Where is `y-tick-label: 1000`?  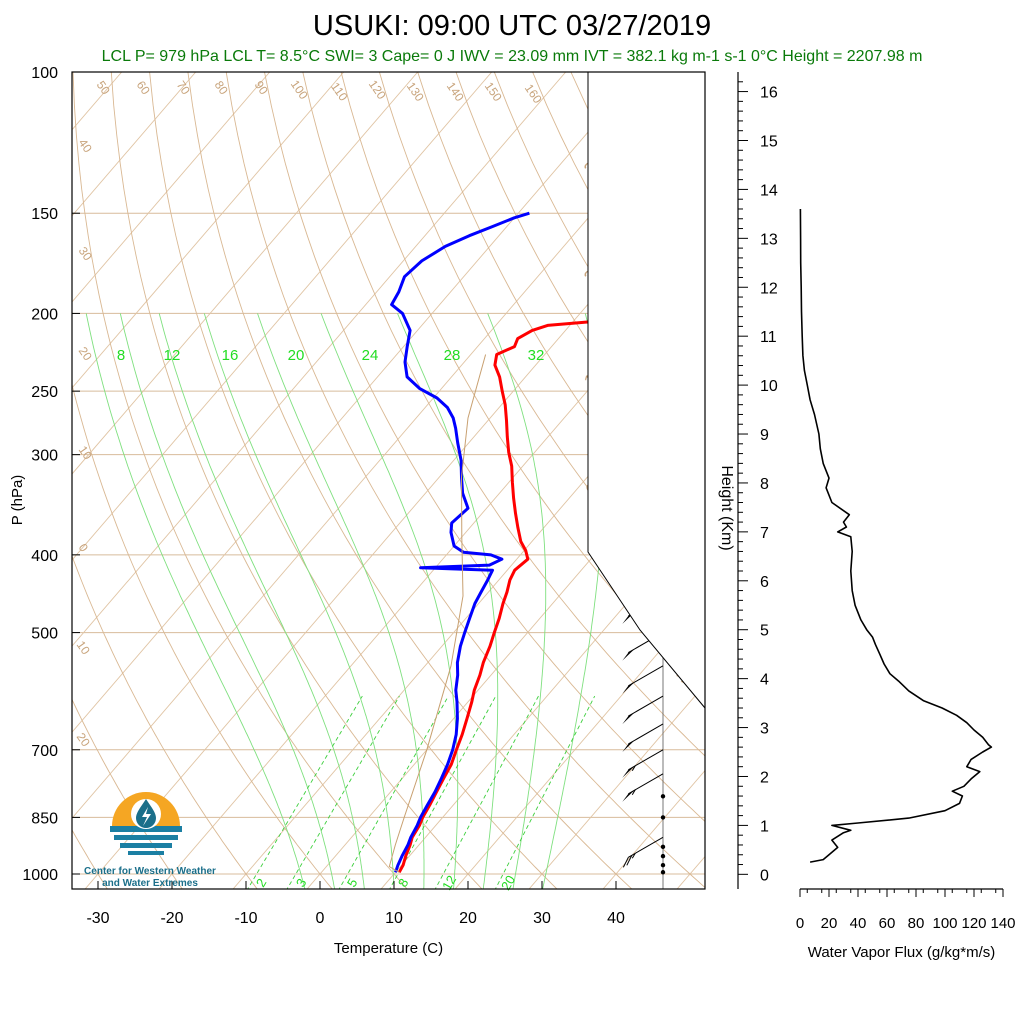 y-tick-label: 1000 is located at coordinates (40, 875).